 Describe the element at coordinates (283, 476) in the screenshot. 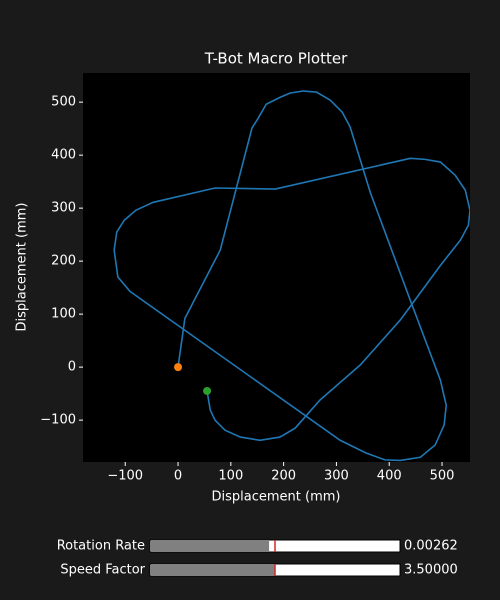

I see `x-tick-label: 200` at that location.